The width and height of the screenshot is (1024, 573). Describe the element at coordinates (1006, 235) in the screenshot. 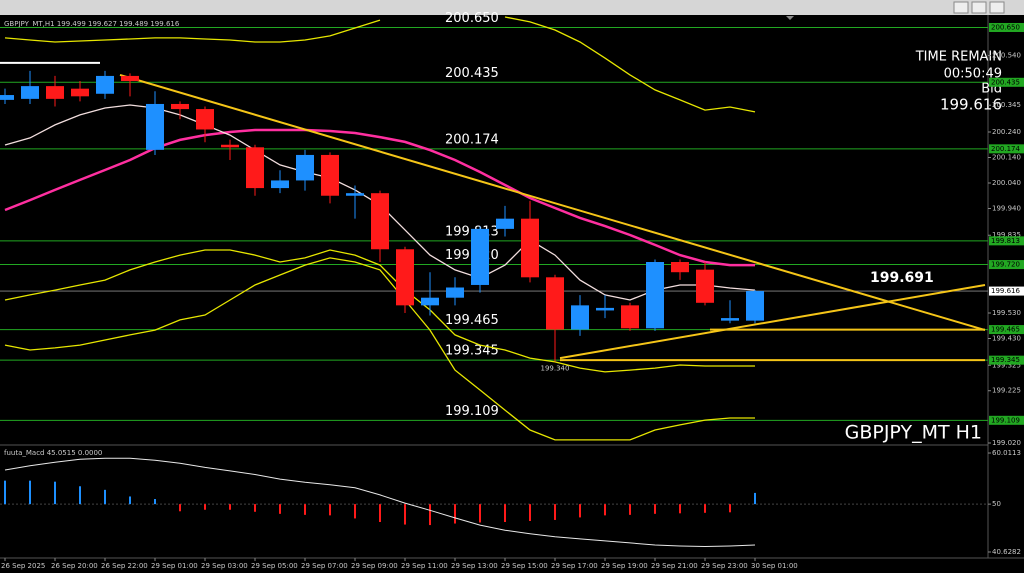

I see `y-tick-label: 199.835` at that location.